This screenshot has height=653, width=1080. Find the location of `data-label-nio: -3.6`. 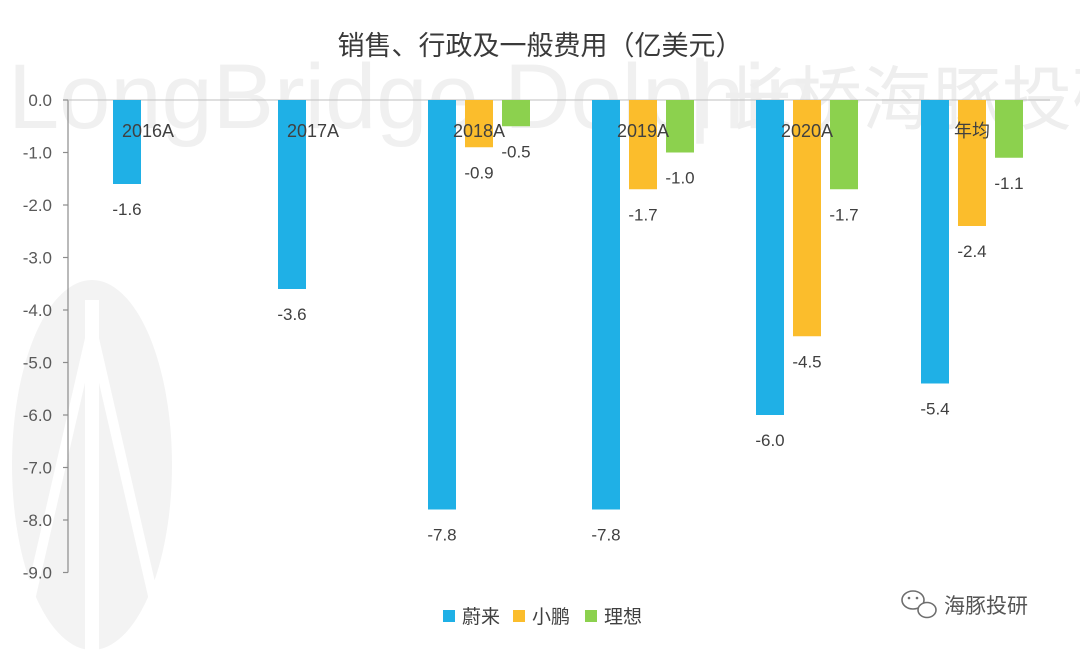

data-label-nio: -3.6 is located at coordinates (291, 314).